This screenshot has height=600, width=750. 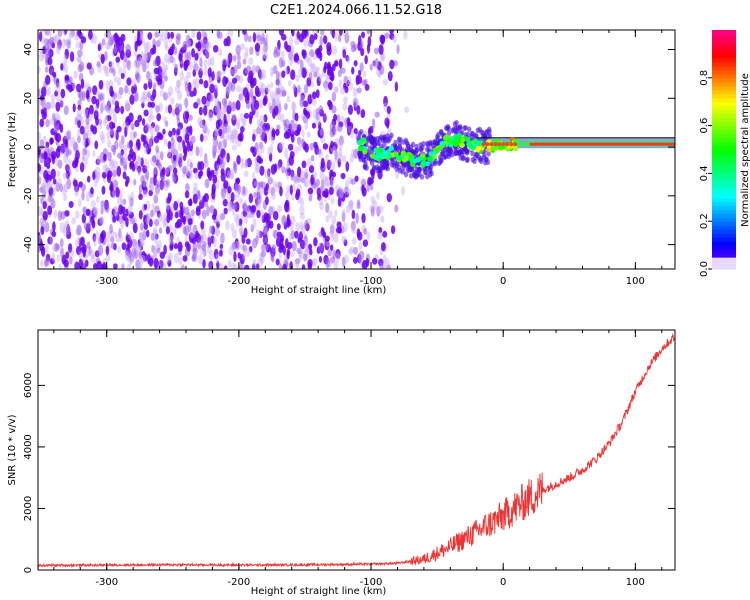 What do you see at coordinates (28, 508) in the screenshot?
I see `snr-ytick-label: 2000` at bounding box center [28, 508].